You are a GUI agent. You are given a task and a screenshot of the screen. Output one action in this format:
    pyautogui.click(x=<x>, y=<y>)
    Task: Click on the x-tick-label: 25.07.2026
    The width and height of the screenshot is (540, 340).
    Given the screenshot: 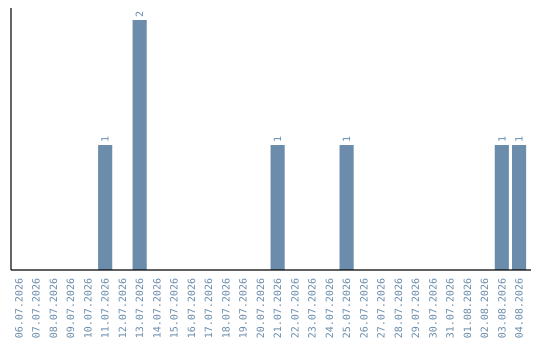 What is the action you would take?
    pyautogui.click(x=348, y=308)
    